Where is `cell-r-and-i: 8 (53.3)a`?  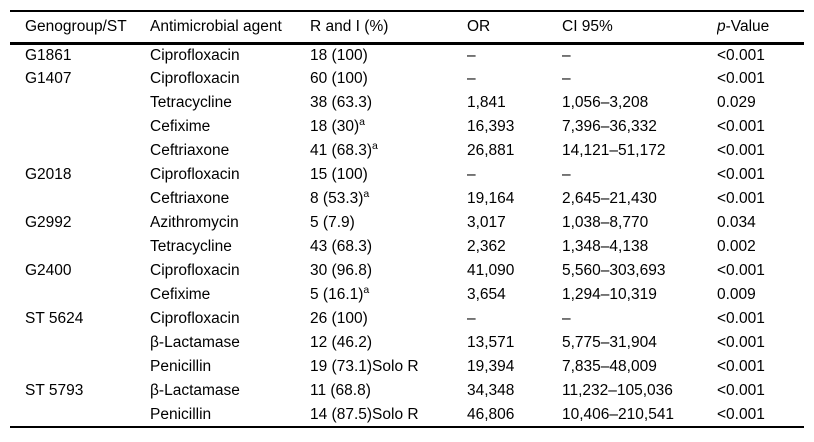
cell-r-and-i: 8 (53.3)a is located at coordinates (340, 197).